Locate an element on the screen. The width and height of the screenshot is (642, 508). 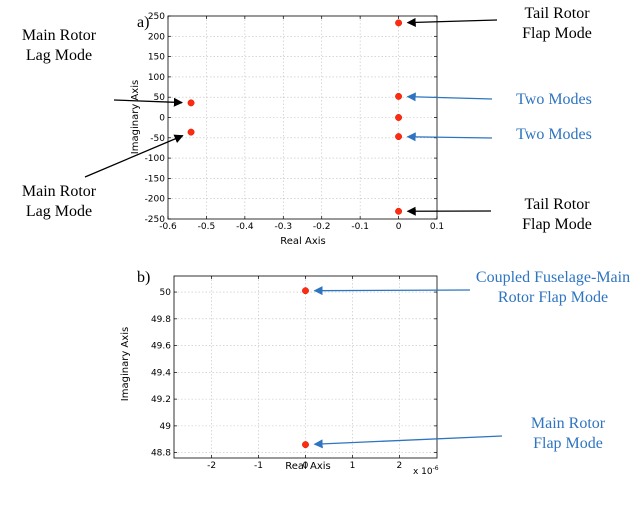
y-tick-label: 49.2 is located at coordinates (161, 400).